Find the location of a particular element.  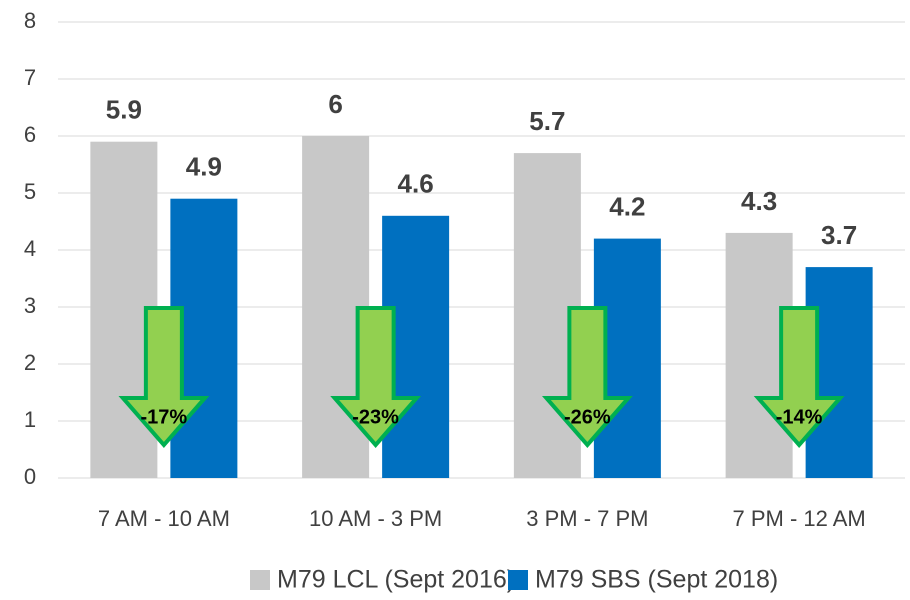

y-tick-label: 8 is located at coordinates (30, 20).